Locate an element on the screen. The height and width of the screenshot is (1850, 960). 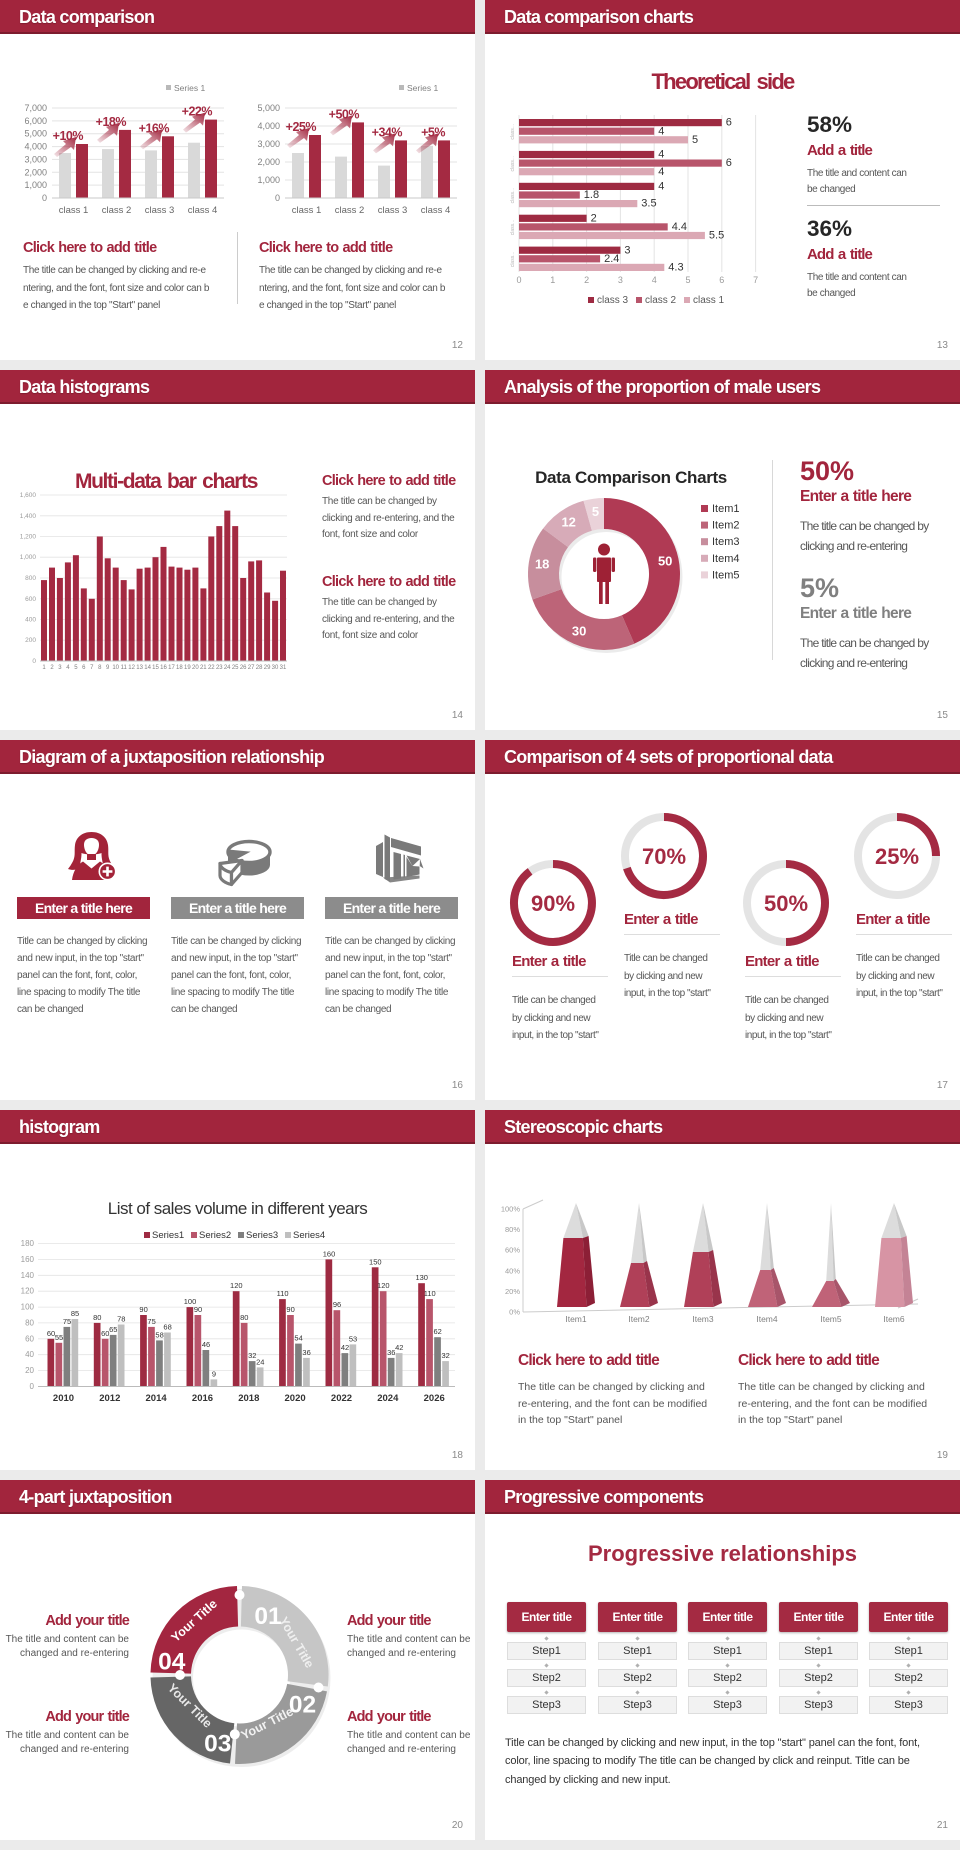
svg-text: 40 is located at coordinates (29, 1354).